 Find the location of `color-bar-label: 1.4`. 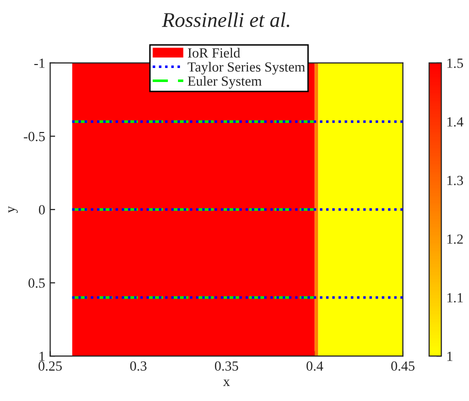

color-bar-label: 1.4 is located at coordinates (455, 122).